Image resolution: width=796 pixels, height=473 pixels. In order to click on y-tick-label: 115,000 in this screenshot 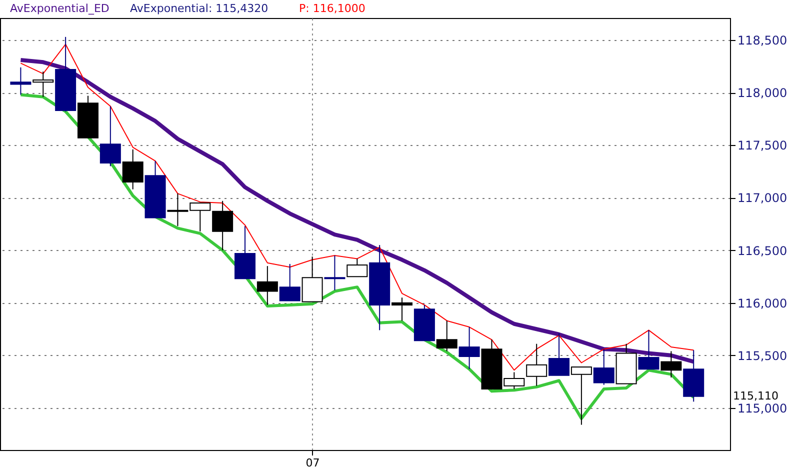, I will do `click(763, 408)`.